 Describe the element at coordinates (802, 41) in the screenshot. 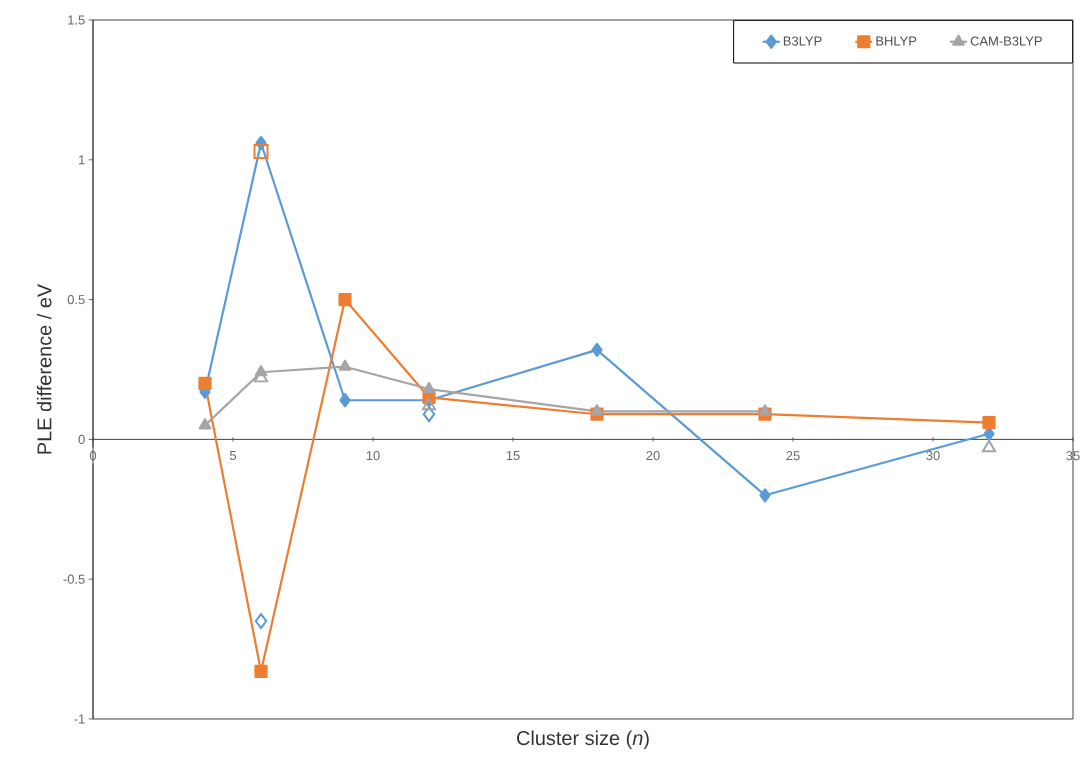

I see `legend-label: B3LYP` at that location.